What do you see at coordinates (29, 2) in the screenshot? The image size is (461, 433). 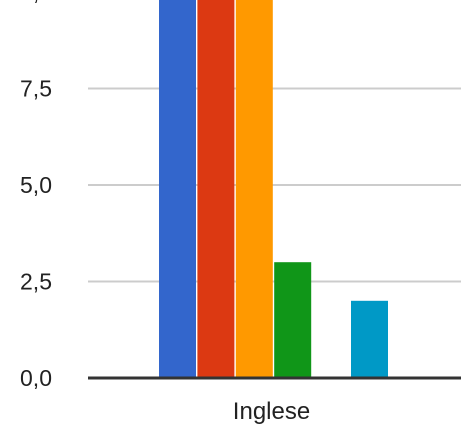 I see `y-tick-label: 10,0` at bounding box center [29, 2].